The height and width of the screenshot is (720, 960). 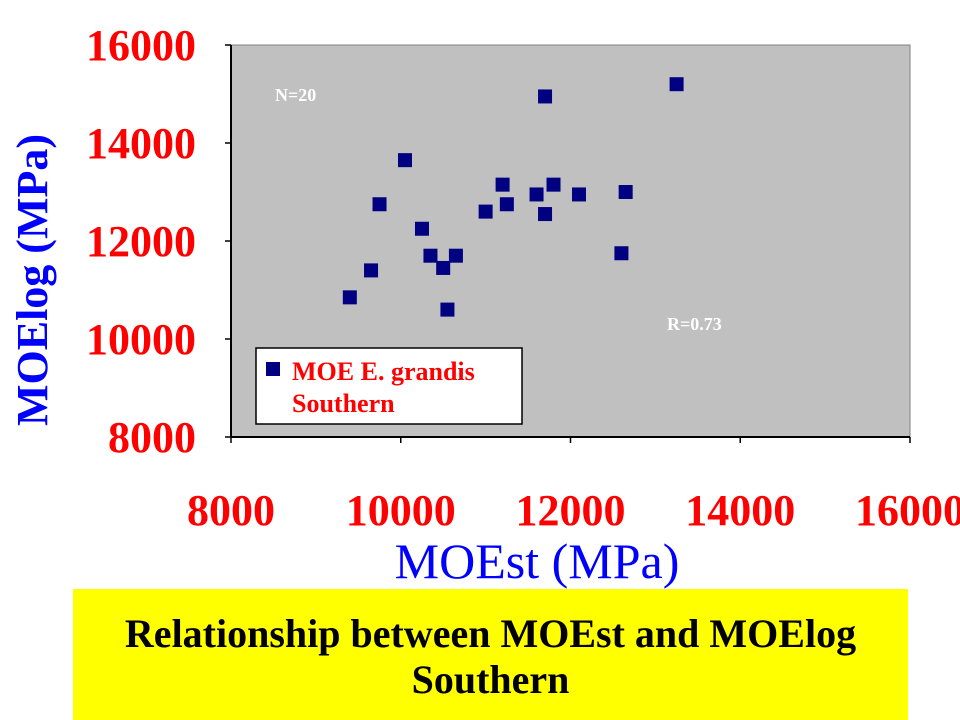 I want to click on legend: MOE E. grandis Southern, so click(x=389, y=386).